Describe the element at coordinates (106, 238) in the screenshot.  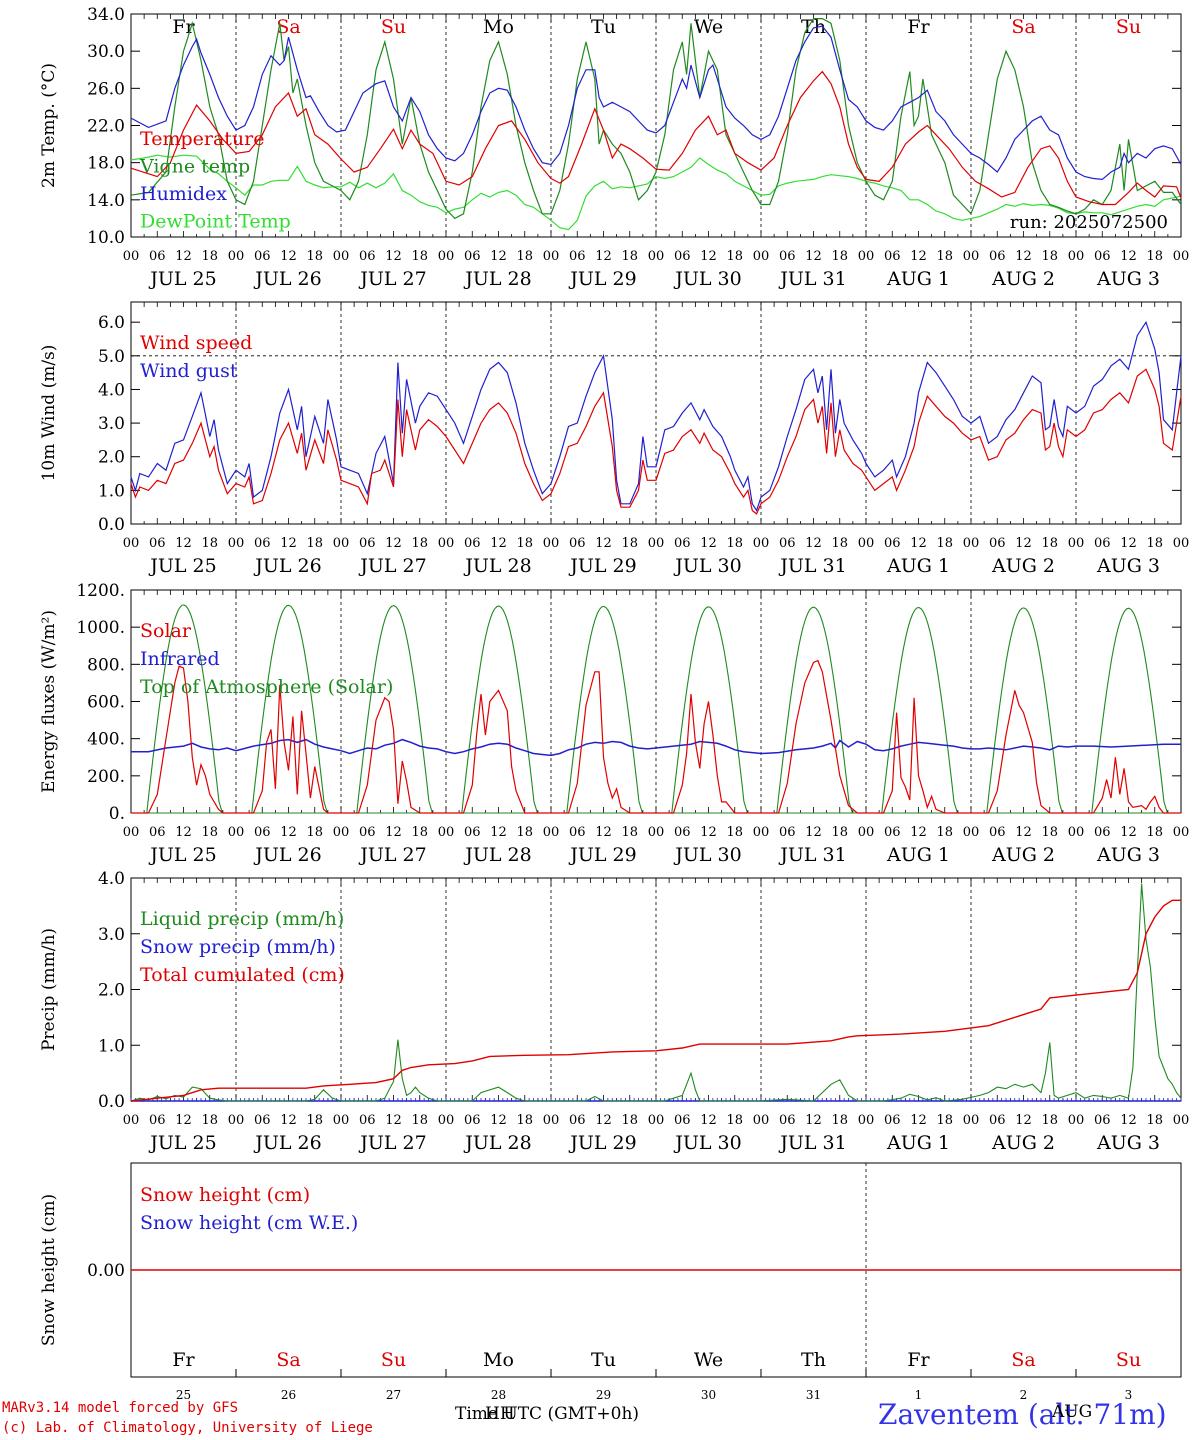
I see `y-tick-label: 10.0` at that location.